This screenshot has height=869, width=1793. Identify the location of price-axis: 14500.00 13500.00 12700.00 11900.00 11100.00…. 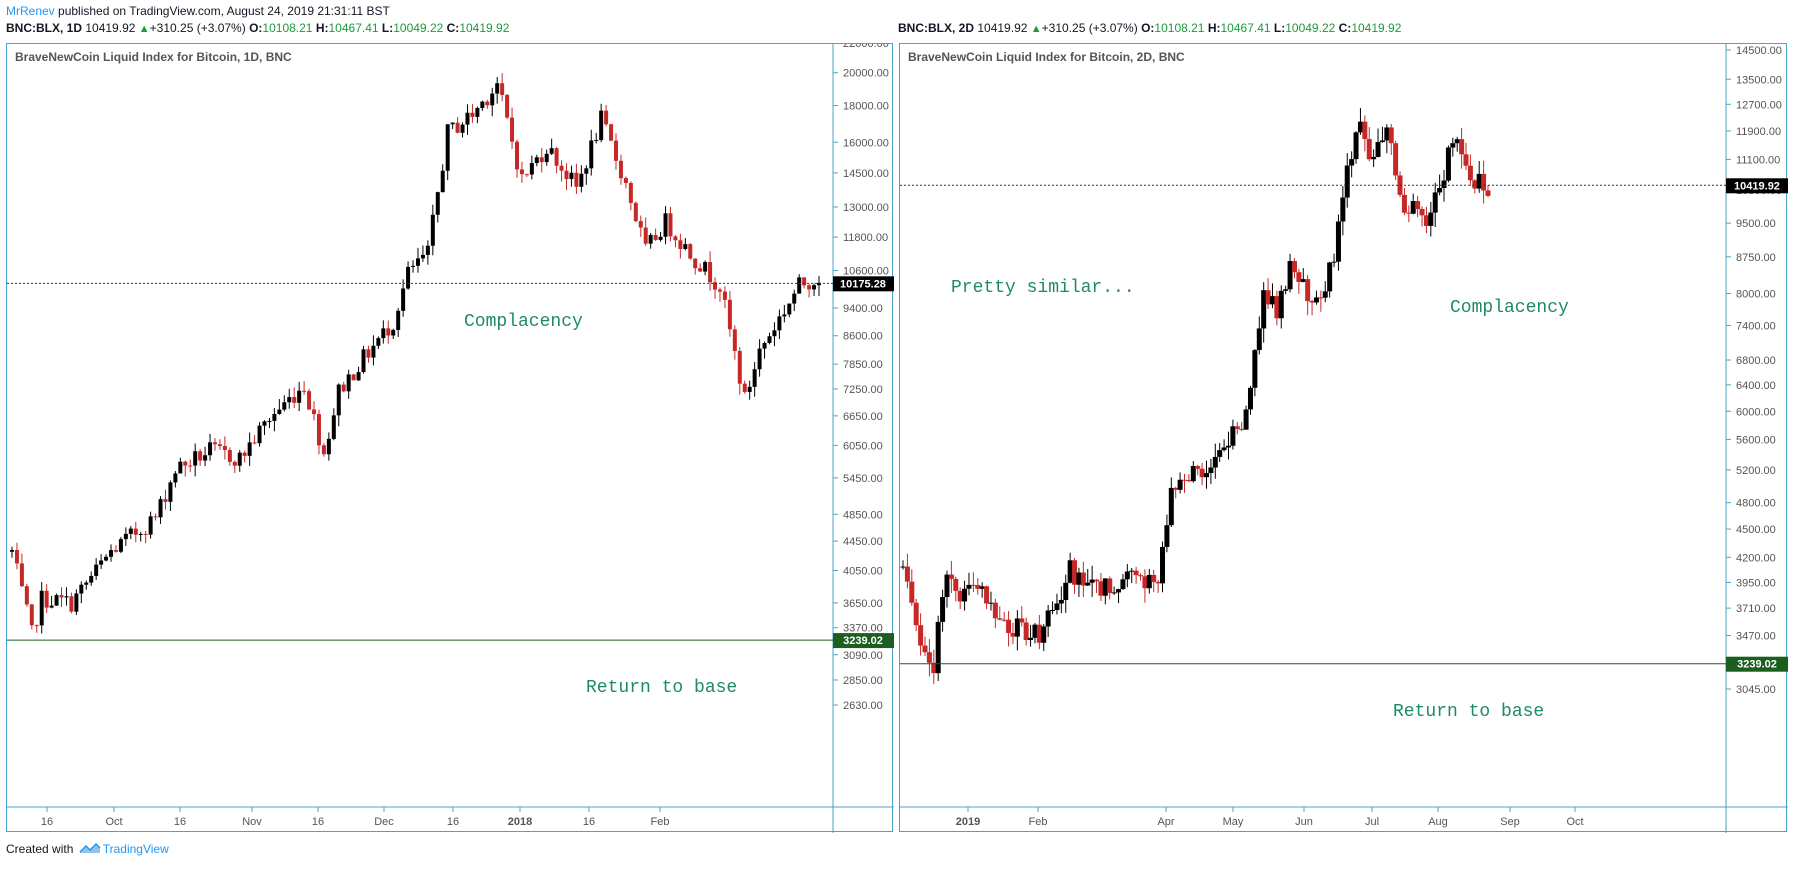
(1754, 370).